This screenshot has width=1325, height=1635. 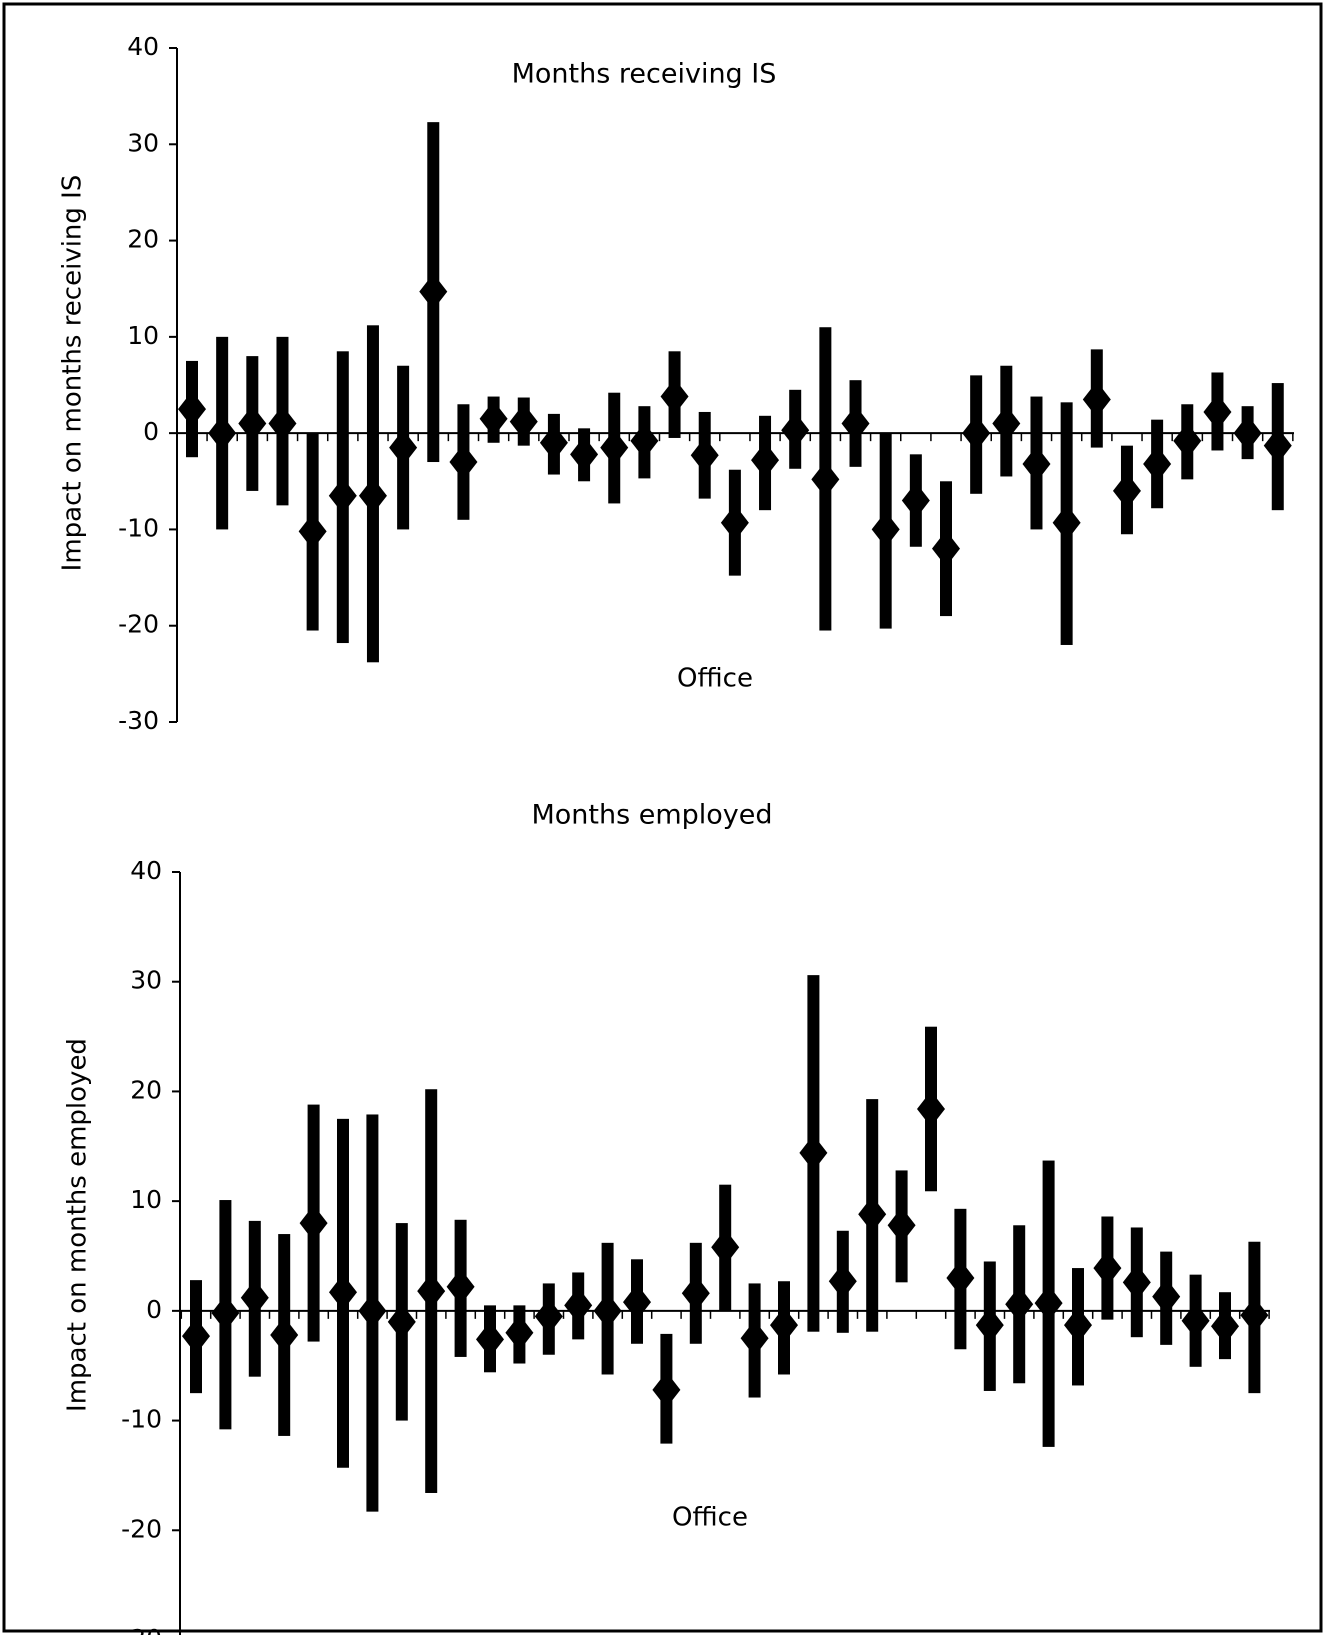 I want to click on y-axis-label: Impact on months employed, so click(x=78, y=1225).